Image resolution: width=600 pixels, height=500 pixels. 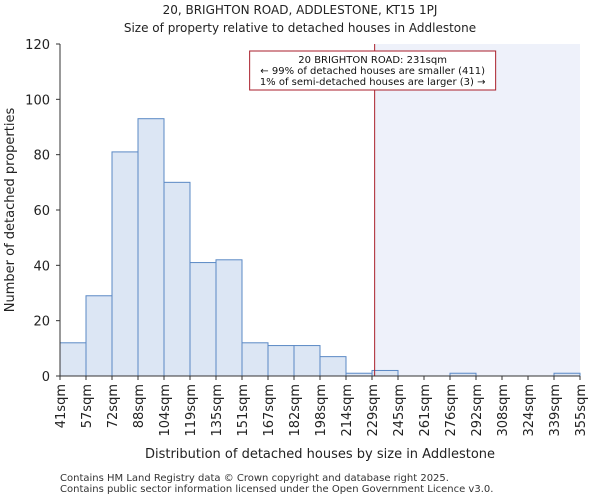 I want to click on x-tick-label-104sqm: 104sqm, so click(x=165, y=410).